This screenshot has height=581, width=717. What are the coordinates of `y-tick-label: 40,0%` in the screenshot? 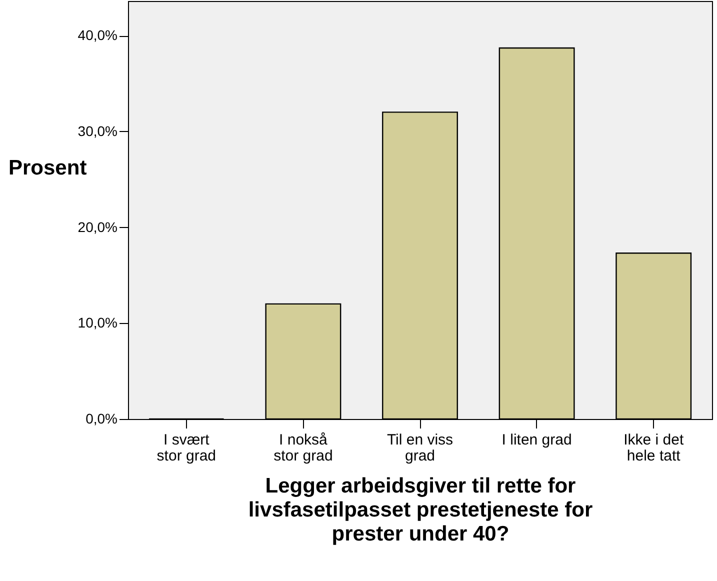 It's located at (98, 35).